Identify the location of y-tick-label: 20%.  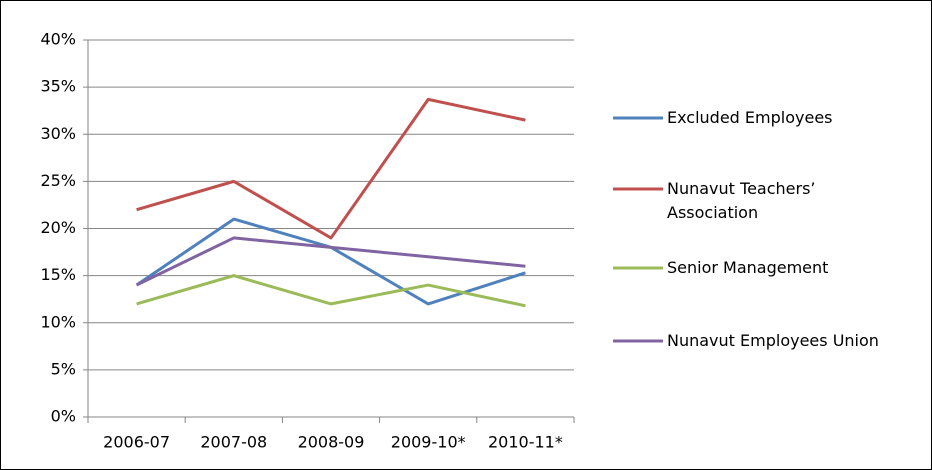
(58, 227).